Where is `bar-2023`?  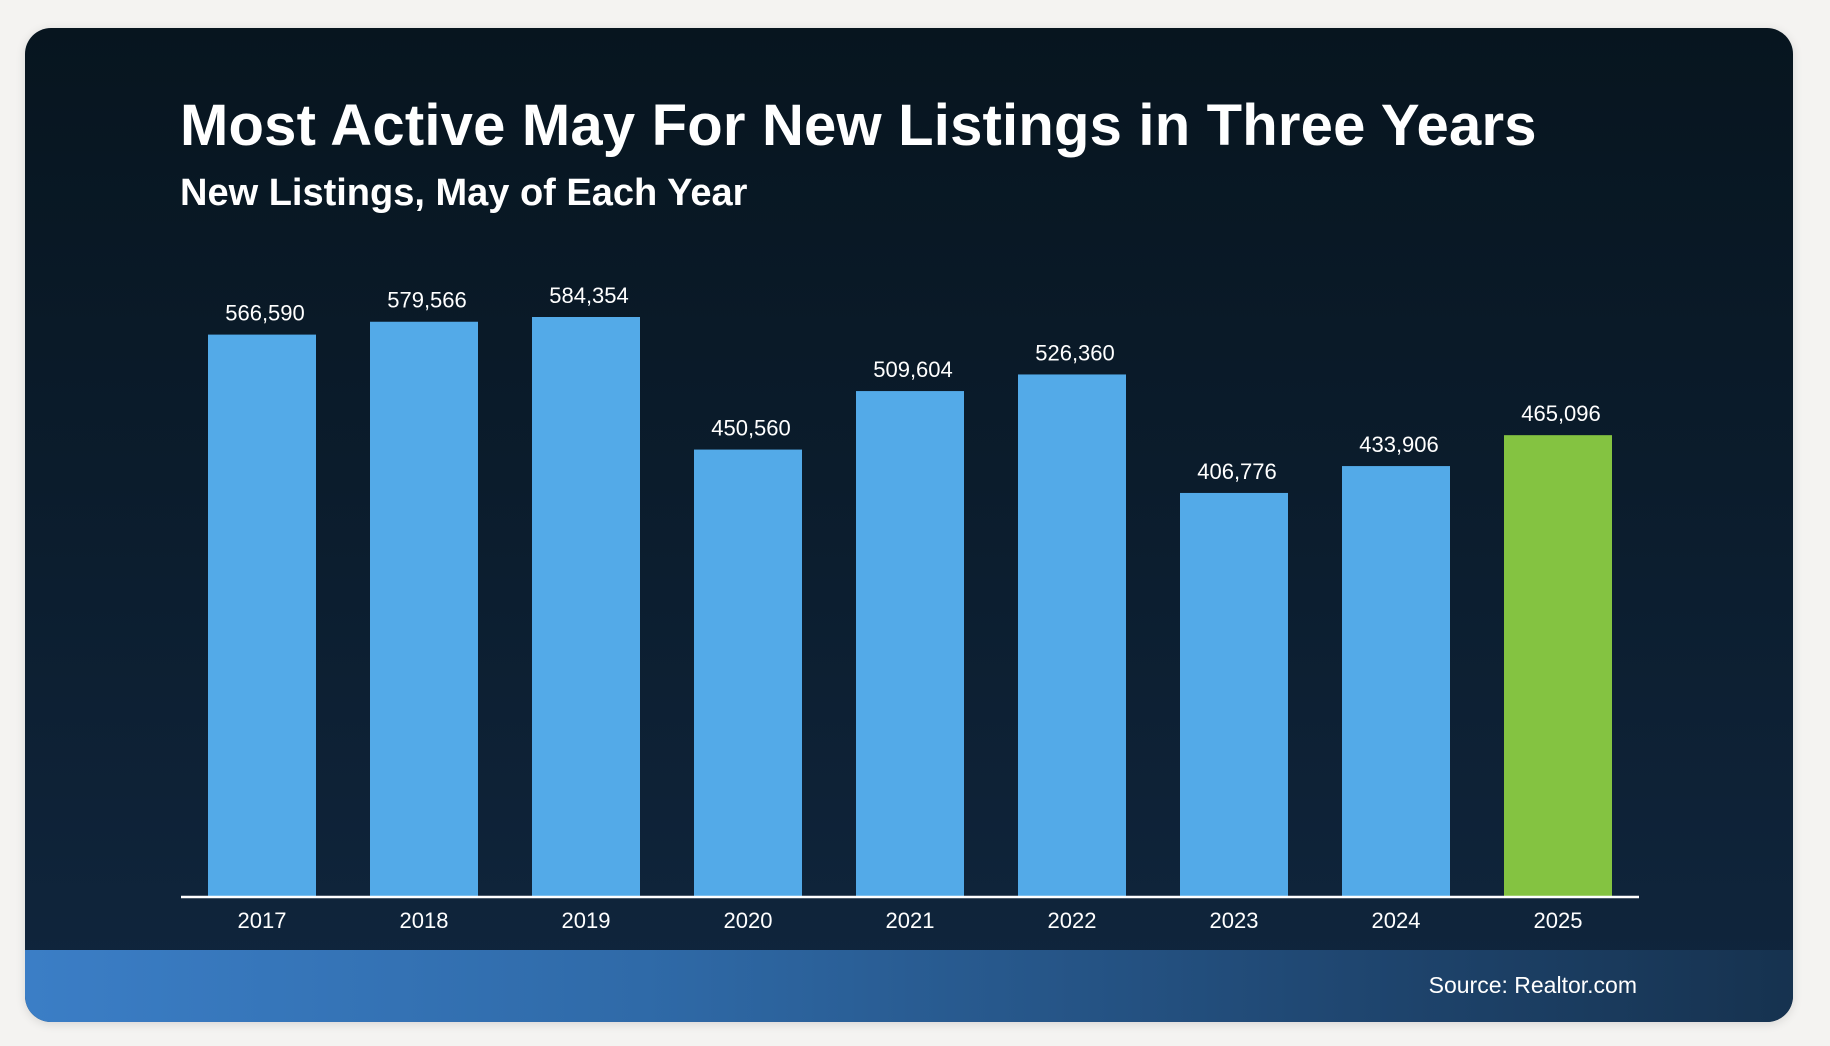
bar-2023 is located at coordinates (1234, 694).